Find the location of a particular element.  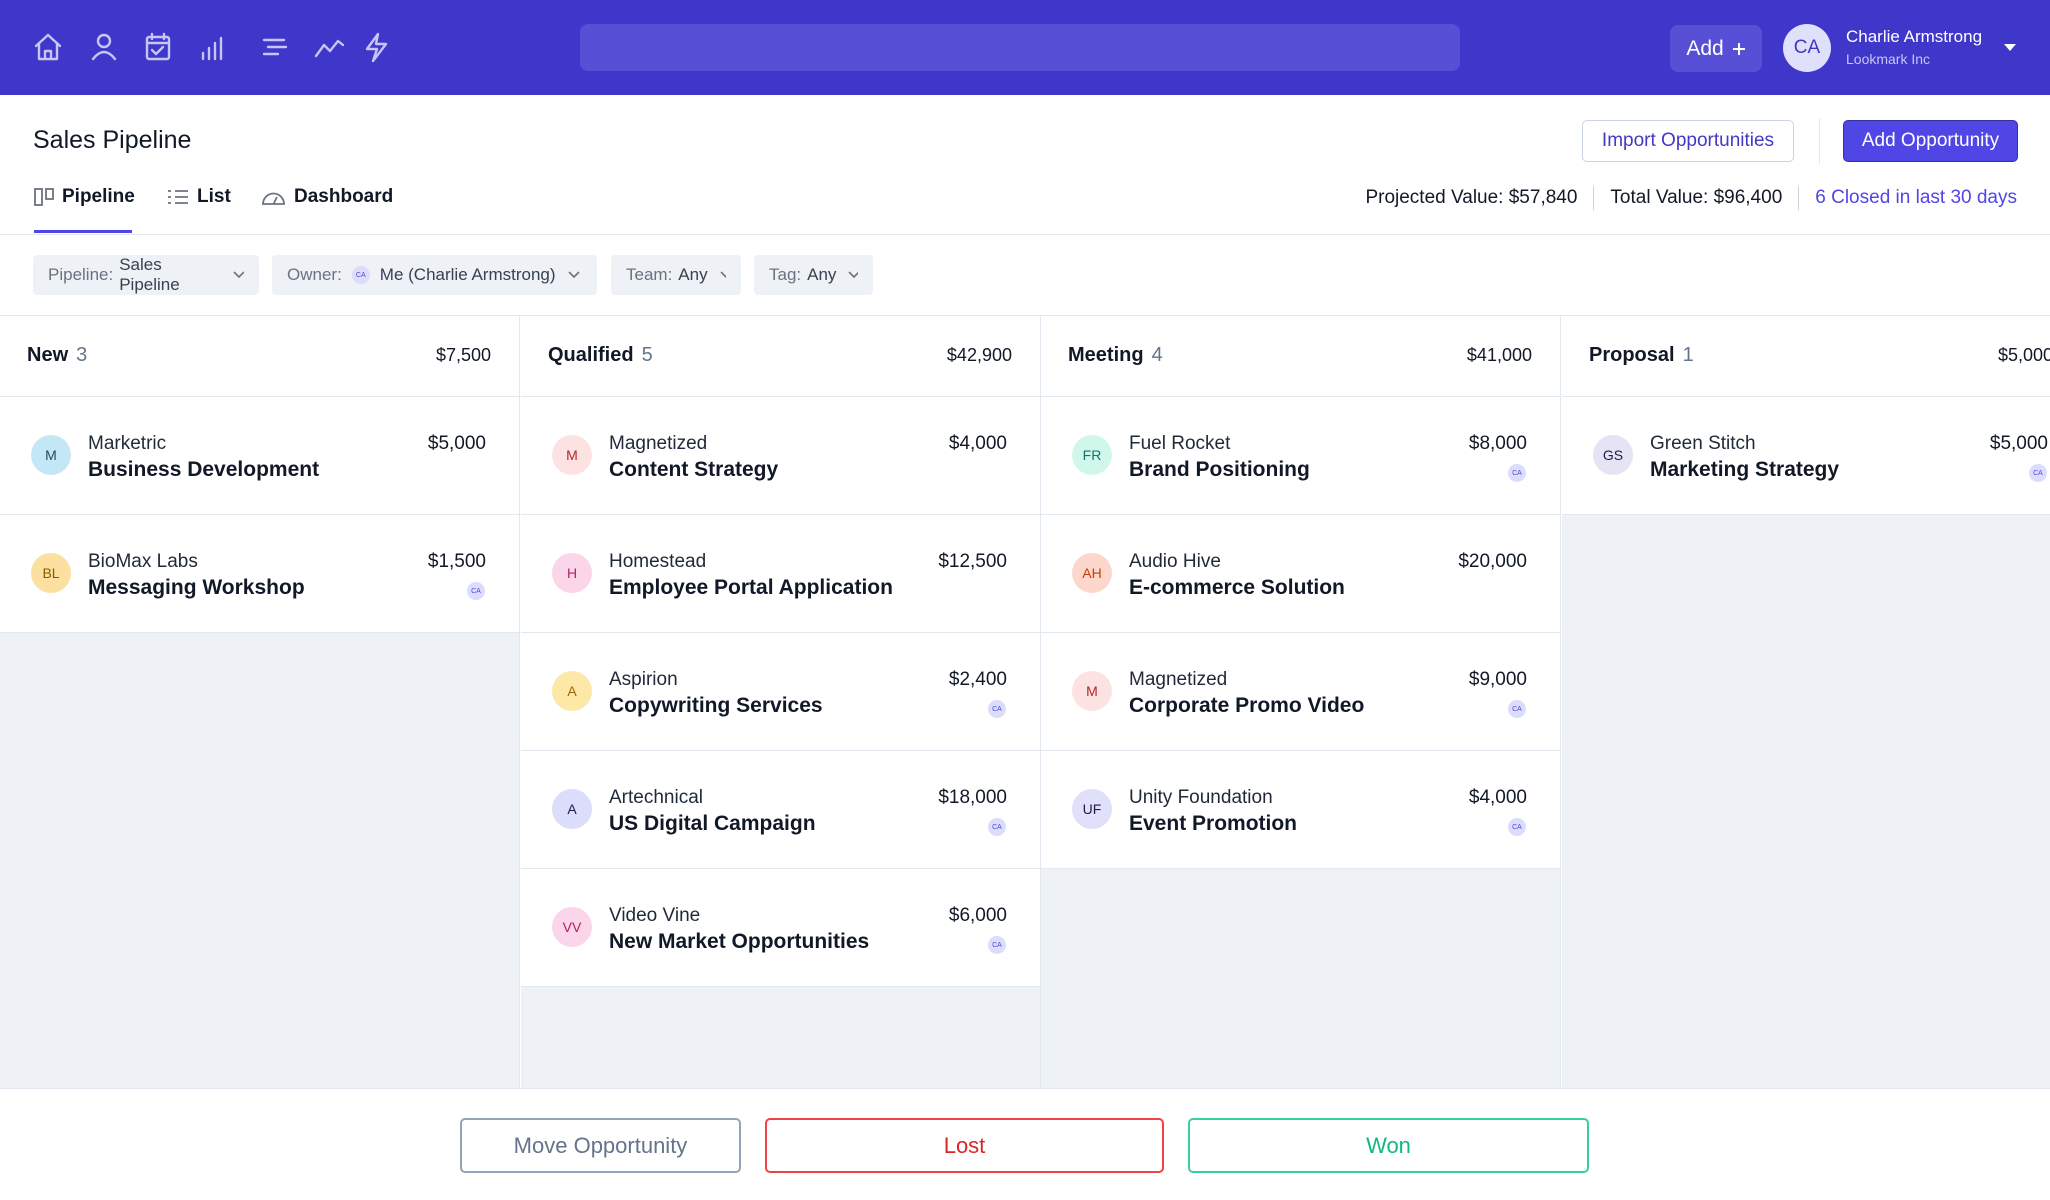

tasks-icon is located at coordinates (275, 47).